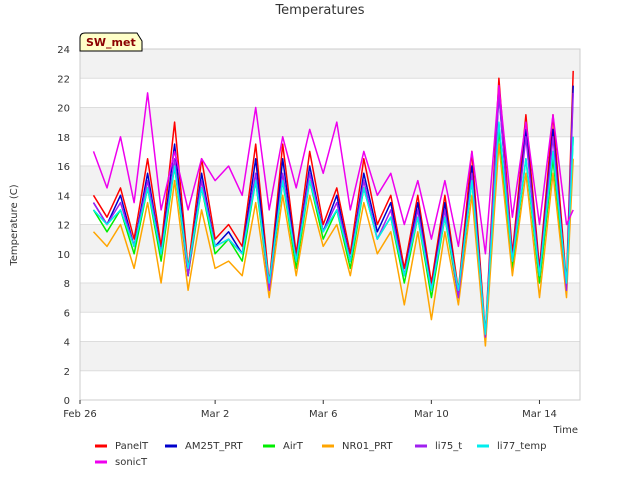  Describe the element at coordinates (63, 167) in the screenshot. I see `y-tick-label: 16` at that location.